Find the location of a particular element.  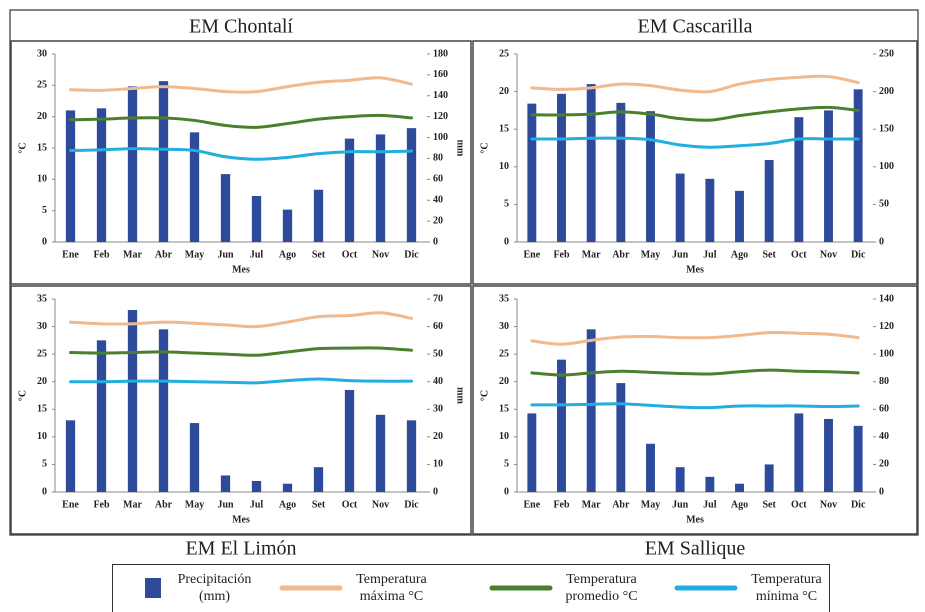

y2-tick-label: 30 is located at coordinates (438, 409).